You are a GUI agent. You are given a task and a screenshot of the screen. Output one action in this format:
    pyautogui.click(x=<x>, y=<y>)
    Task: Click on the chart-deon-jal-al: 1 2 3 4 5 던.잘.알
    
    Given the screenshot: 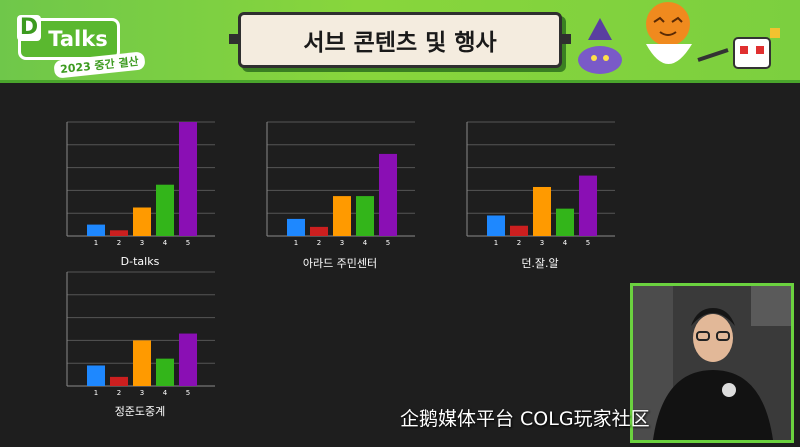 What is the action you would take?
    pyautogui.click(x=540, y=194)
    